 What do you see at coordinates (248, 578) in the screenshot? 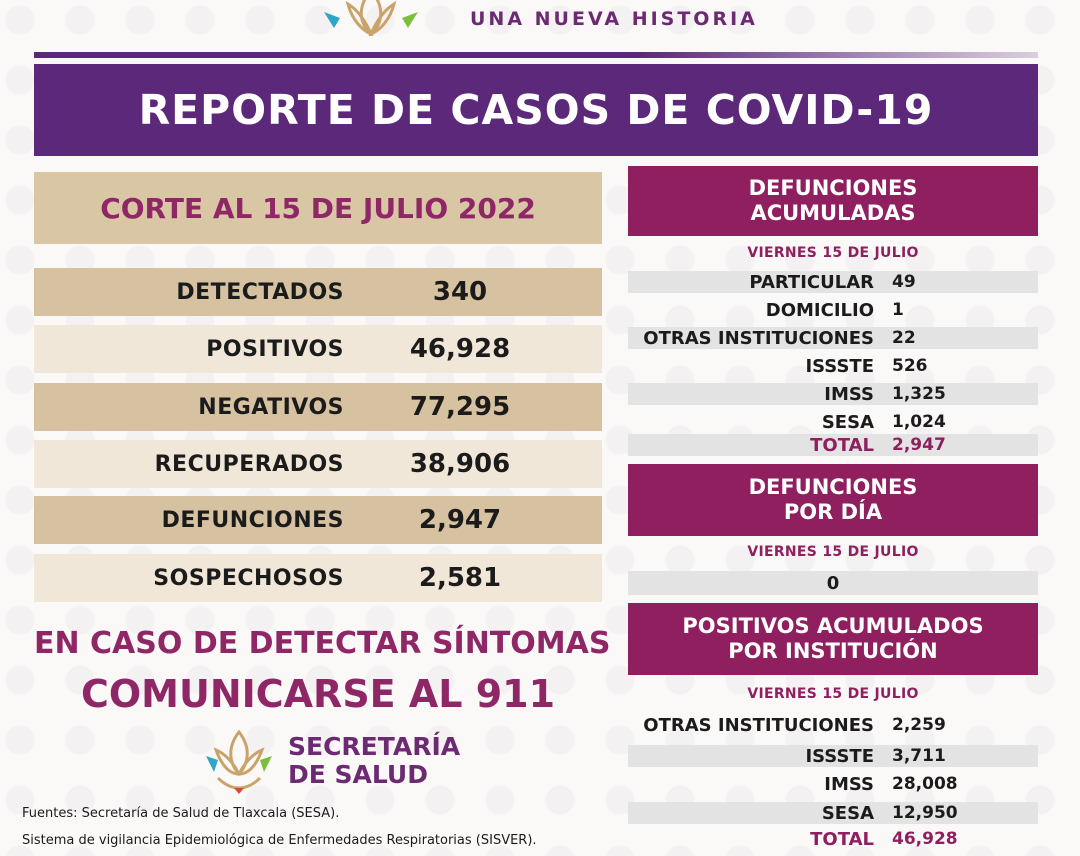
I see `stat-label: SOSPECHOSOS` at bounding box center [248, 578].